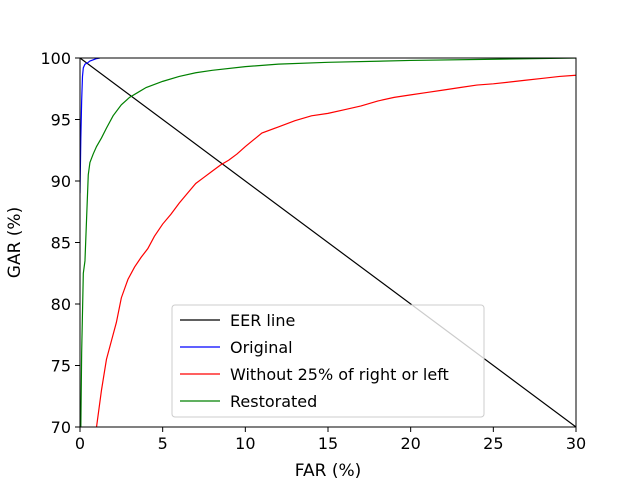 This screenshot has height=480, width=640. What do you see at coordinates (493, 443) in the screenshot?
I see `x-tick-label: 25` at bounding box center [493, 443].